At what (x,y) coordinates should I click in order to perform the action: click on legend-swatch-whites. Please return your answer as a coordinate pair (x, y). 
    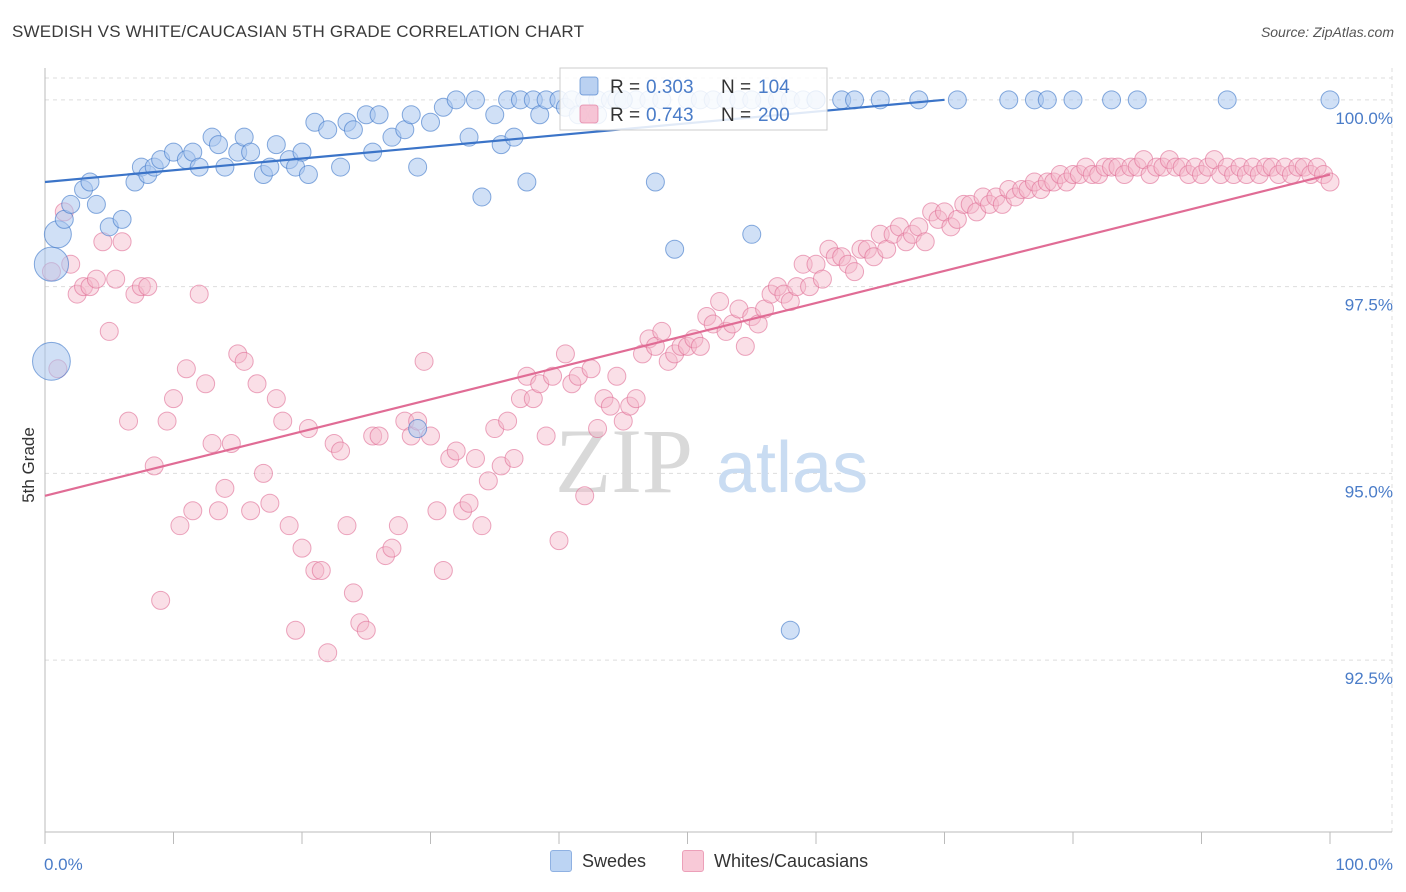
    Looking at the image, I should click on (693, 861).